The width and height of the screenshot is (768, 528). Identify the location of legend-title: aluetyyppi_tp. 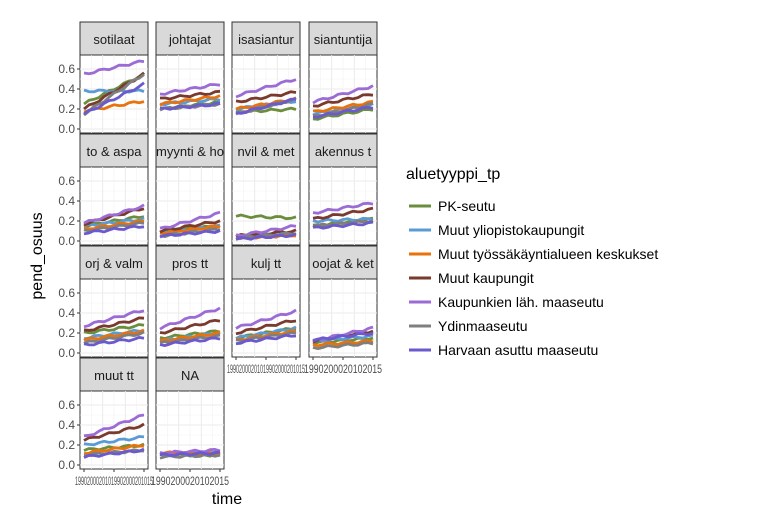
(453, 174).